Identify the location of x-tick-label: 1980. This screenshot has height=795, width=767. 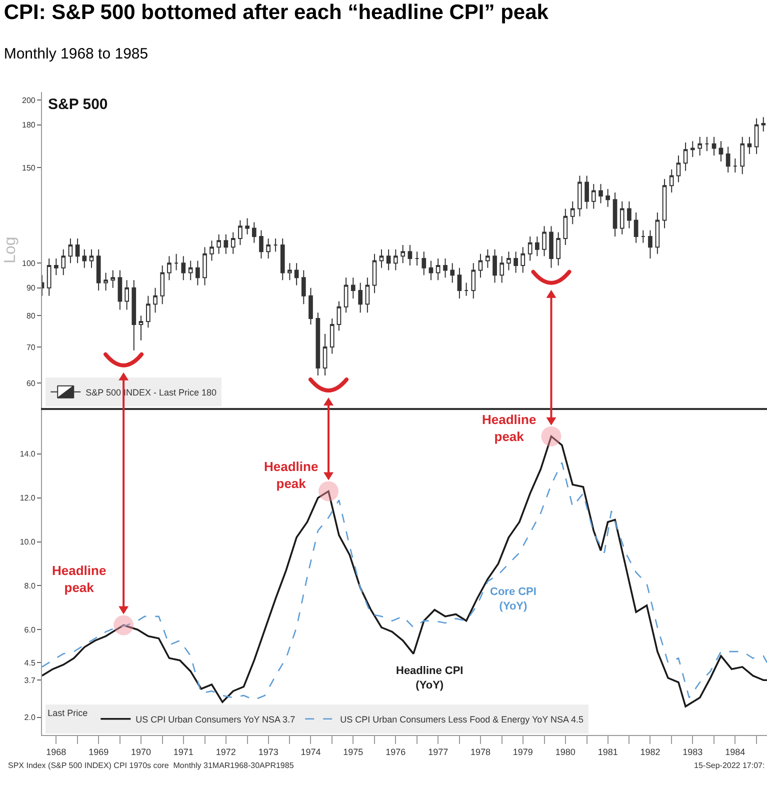
(565, 751).